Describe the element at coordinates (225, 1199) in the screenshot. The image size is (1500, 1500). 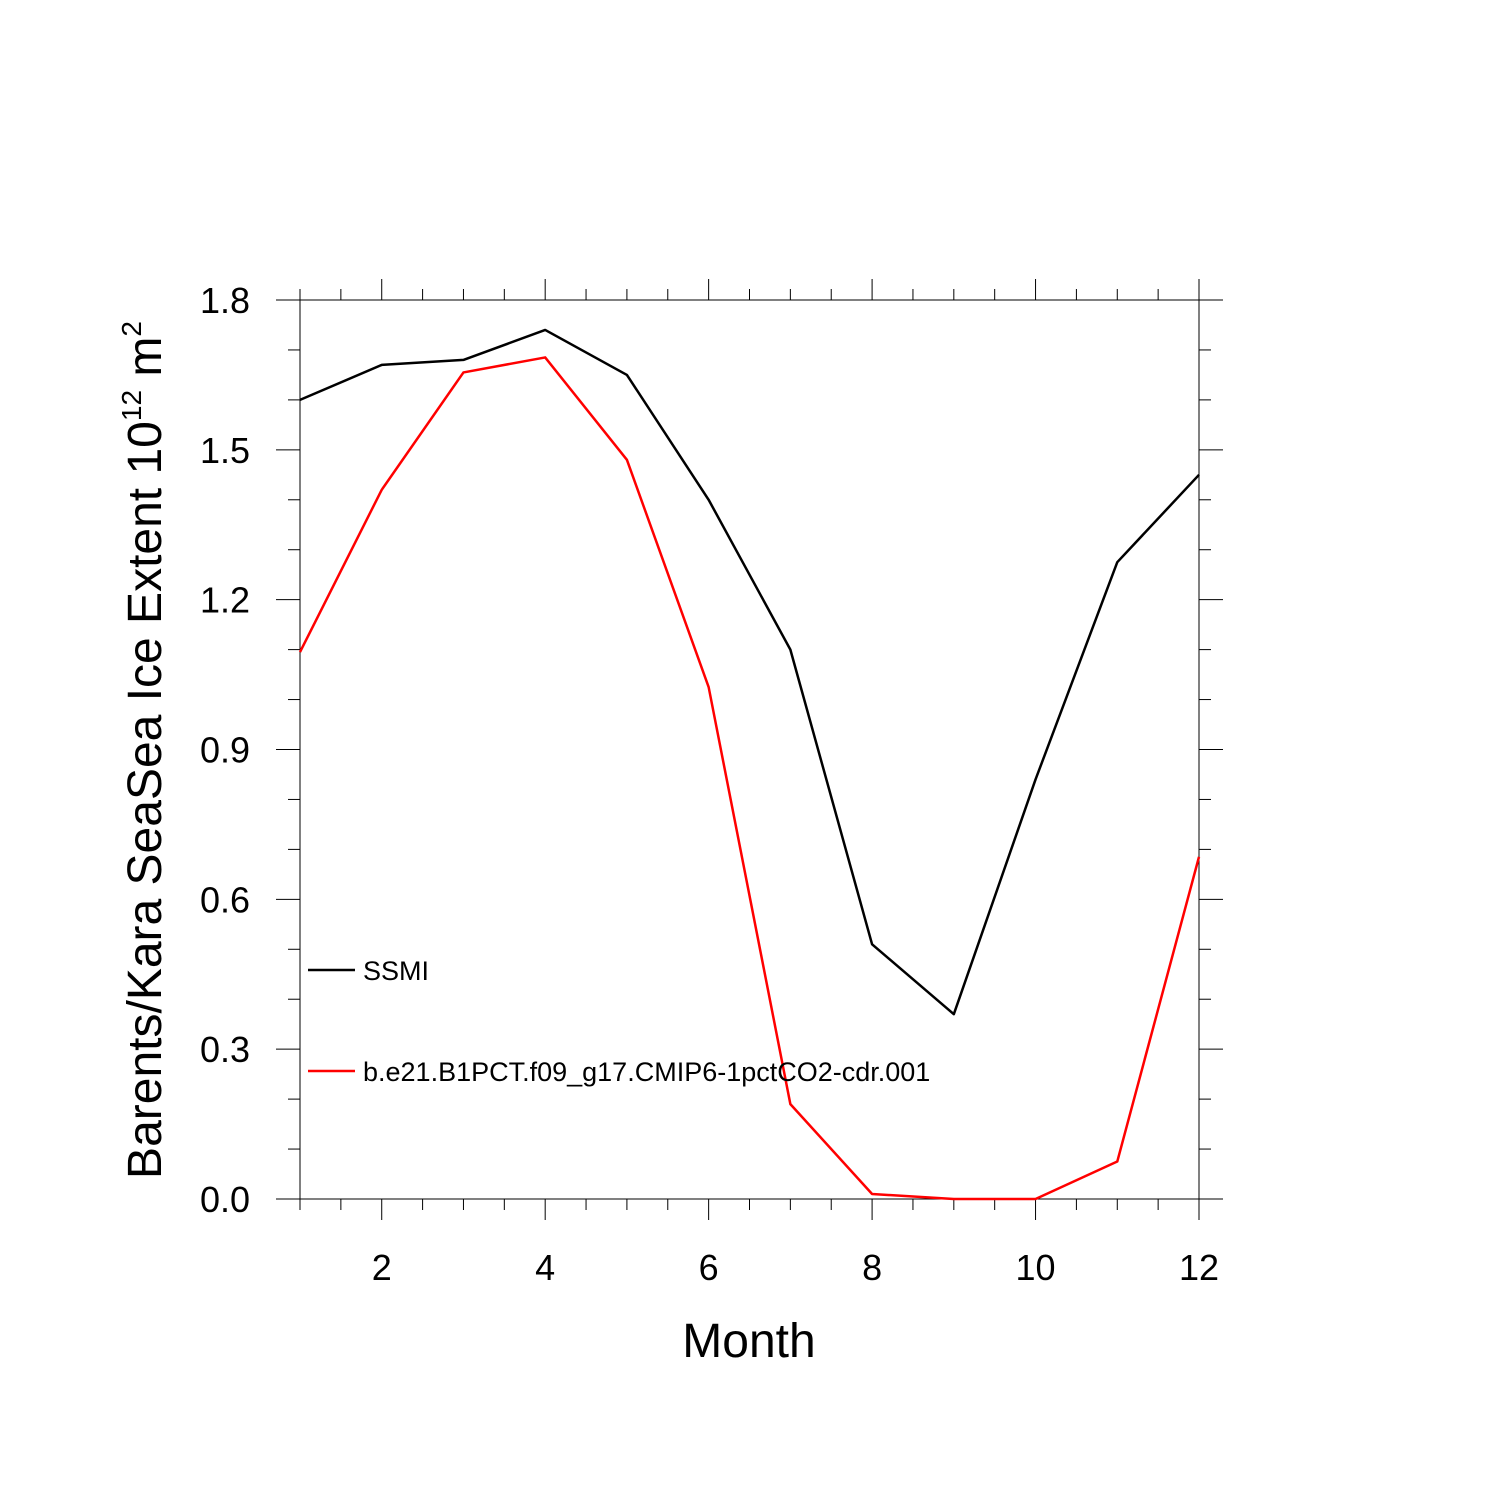
I see `y-tick-label: 0.0` at that location.